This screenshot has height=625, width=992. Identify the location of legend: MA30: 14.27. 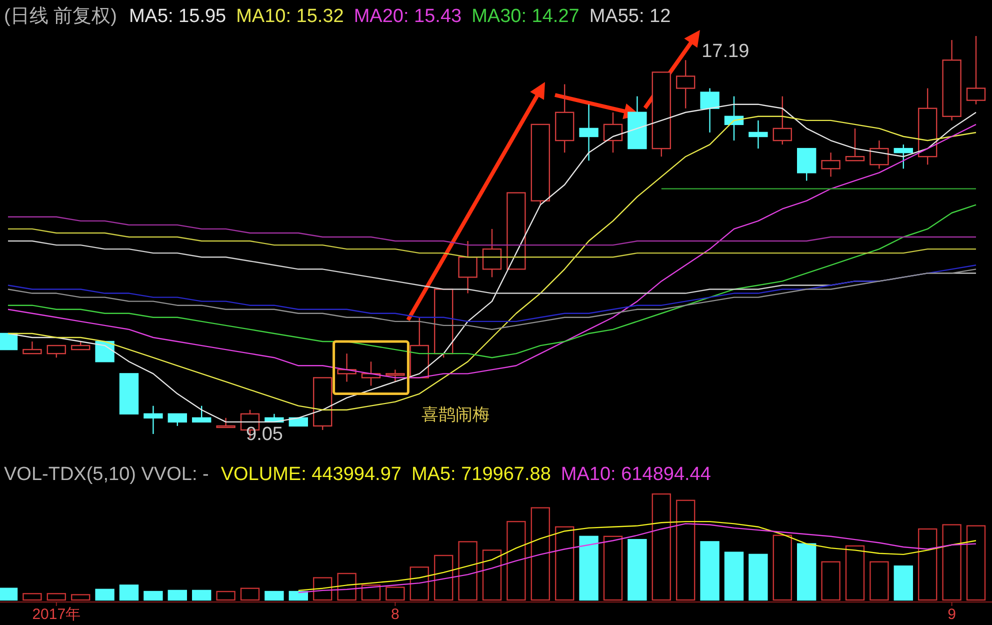
(526, 16).